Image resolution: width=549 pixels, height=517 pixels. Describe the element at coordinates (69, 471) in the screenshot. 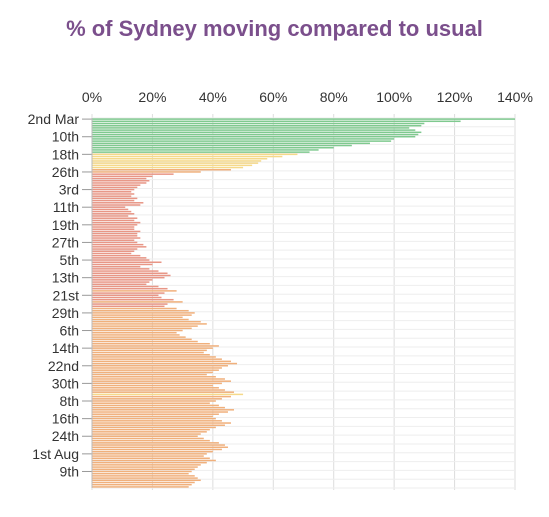

I see `y-tick-label: 9th` at that location.